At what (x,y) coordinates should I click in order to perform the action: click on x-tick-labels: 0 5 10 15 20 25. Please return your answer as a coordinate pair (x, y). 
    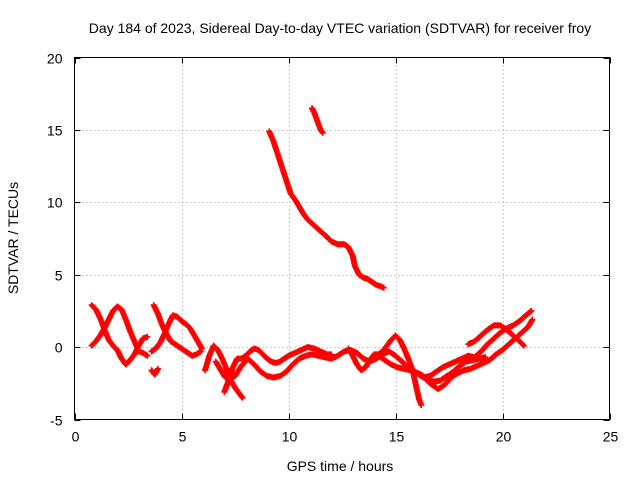
    Looking at the image, I should click on (345, 437).